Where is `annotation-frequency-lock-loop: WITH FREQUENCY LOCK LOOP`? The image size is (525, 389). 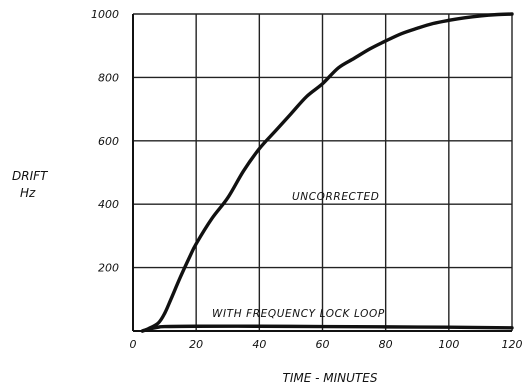
annotation-frequency-lock-loop: WITH FREQUENCY LOCK LOOP is located at coordinates (298, 314).